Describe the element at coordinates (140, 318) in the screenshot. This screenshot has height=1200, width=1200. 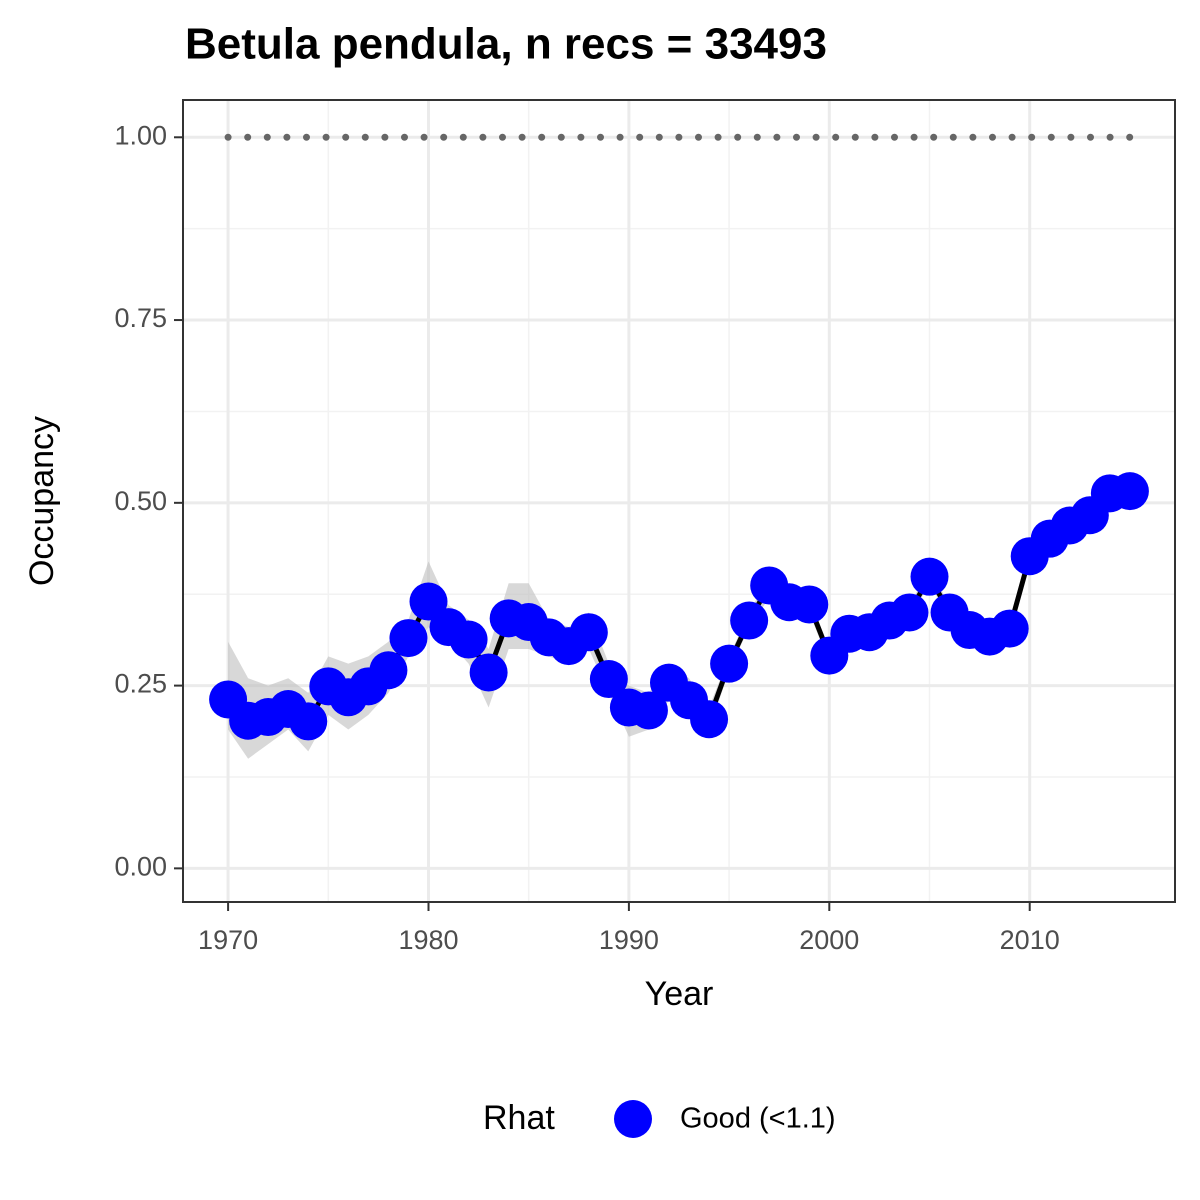
I see `y-tick-label: 0.75` at that location.